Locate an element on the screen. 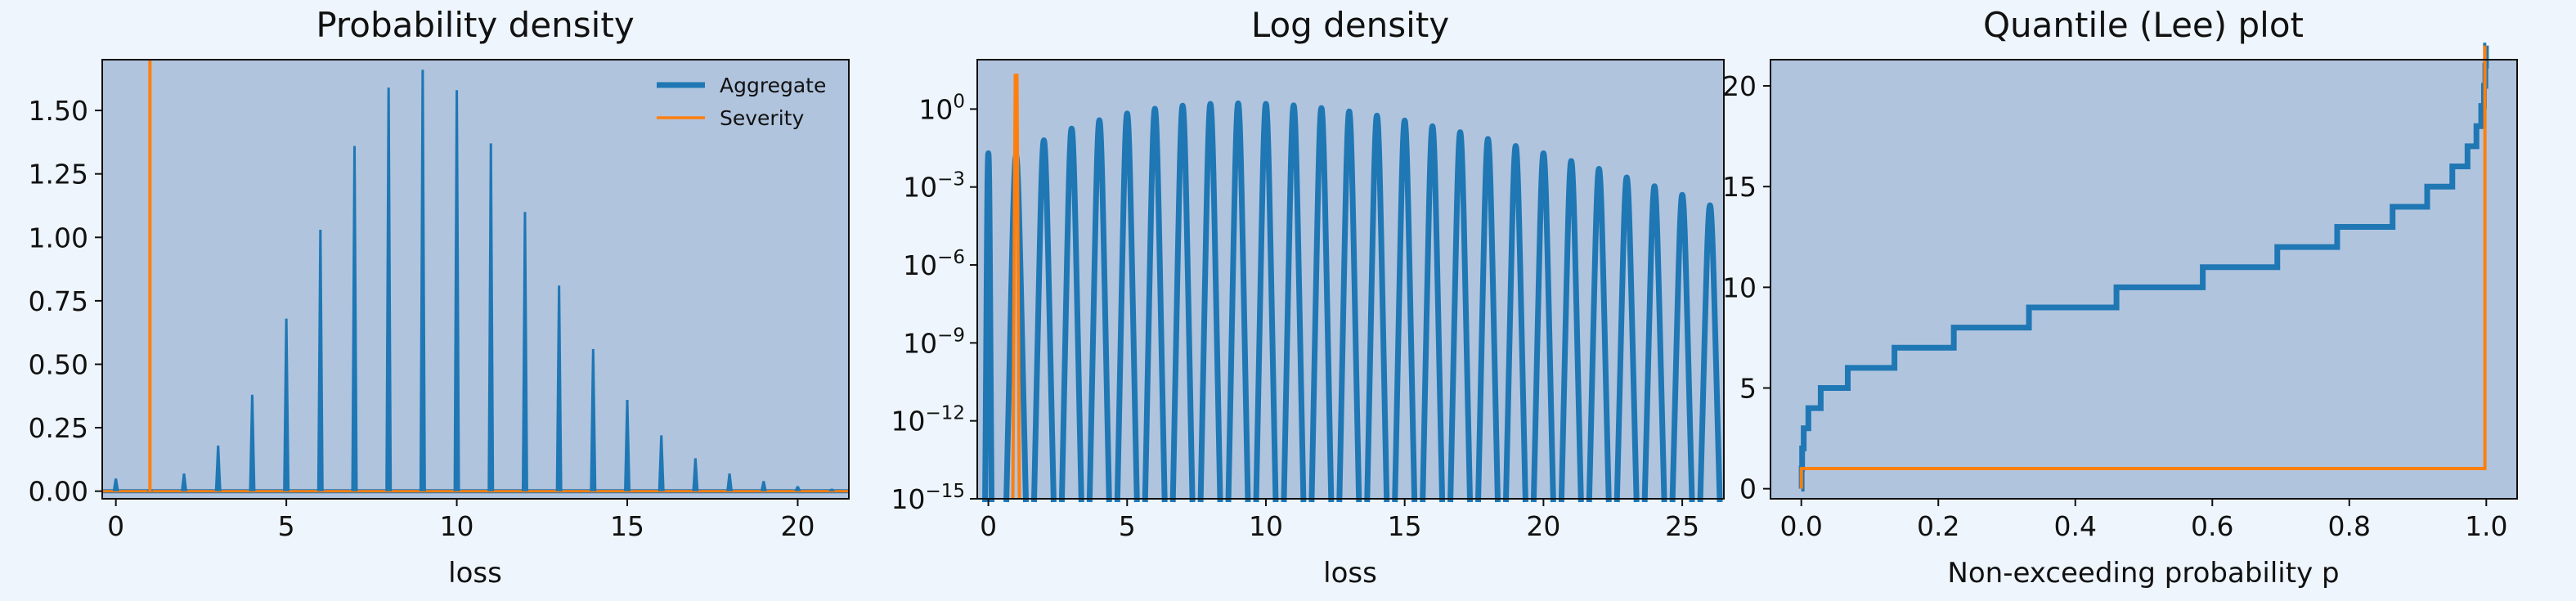 This screenshot has width=2576, height=601. y-tick-label: 0.25 is located at coordinates (58, 428).